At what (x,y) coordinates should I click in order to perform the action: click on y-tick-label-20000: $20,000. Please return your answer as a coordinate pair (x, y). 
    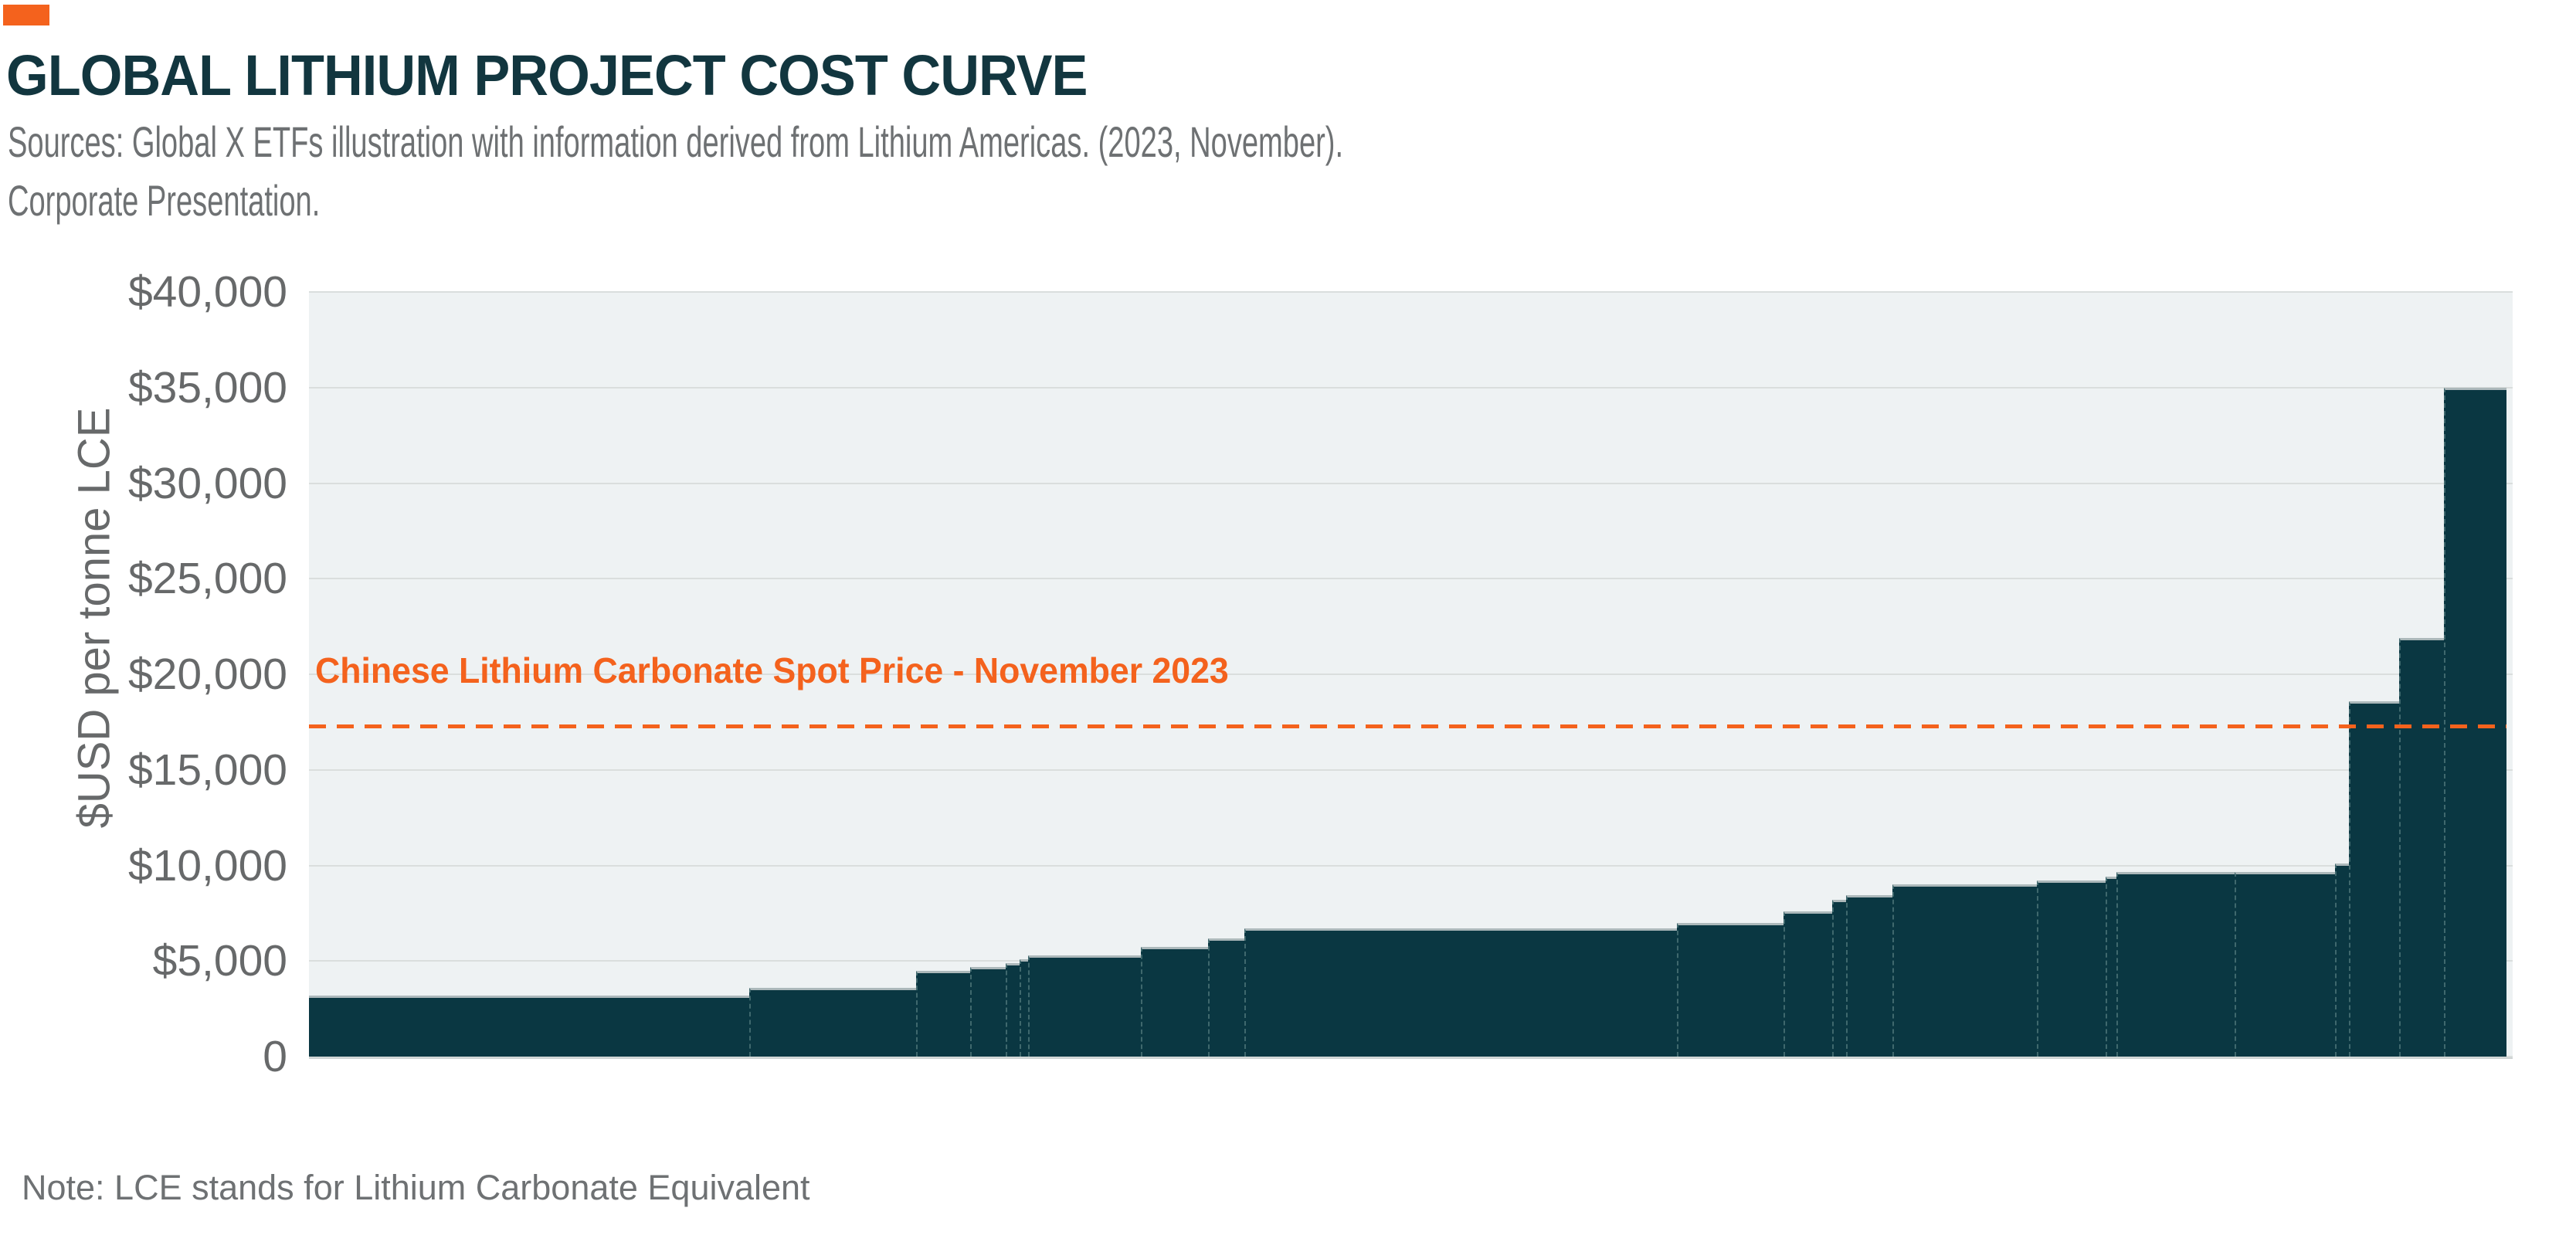
    Looking at the image, I should click on (207, 674).